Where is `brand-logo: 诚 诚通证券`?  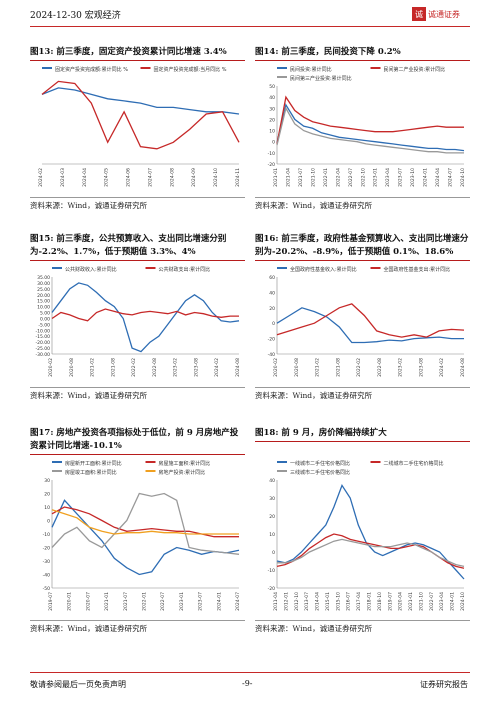
brand-logo: 诚 诚通证券 is located at coordinates (439, 14).